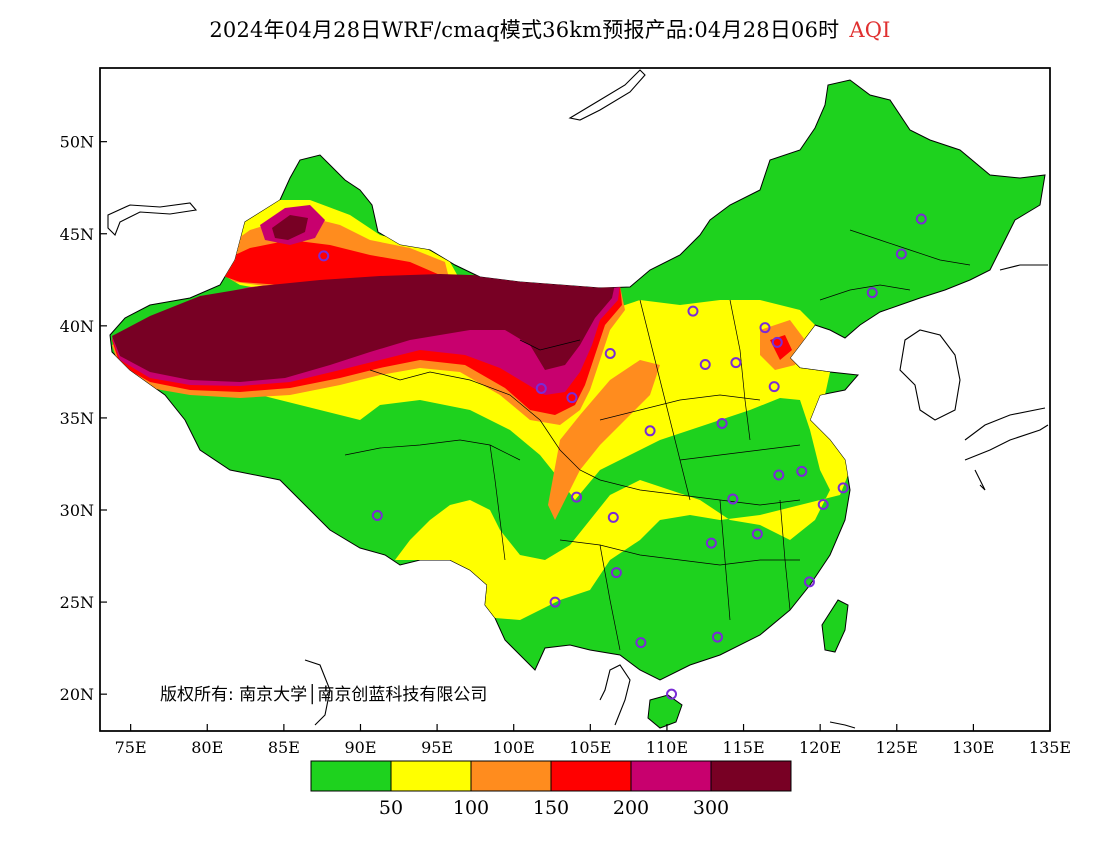  Describe the element at coordinates (360, 747) in the screenshot. I see `lon-tick-label: 90E` at that location.